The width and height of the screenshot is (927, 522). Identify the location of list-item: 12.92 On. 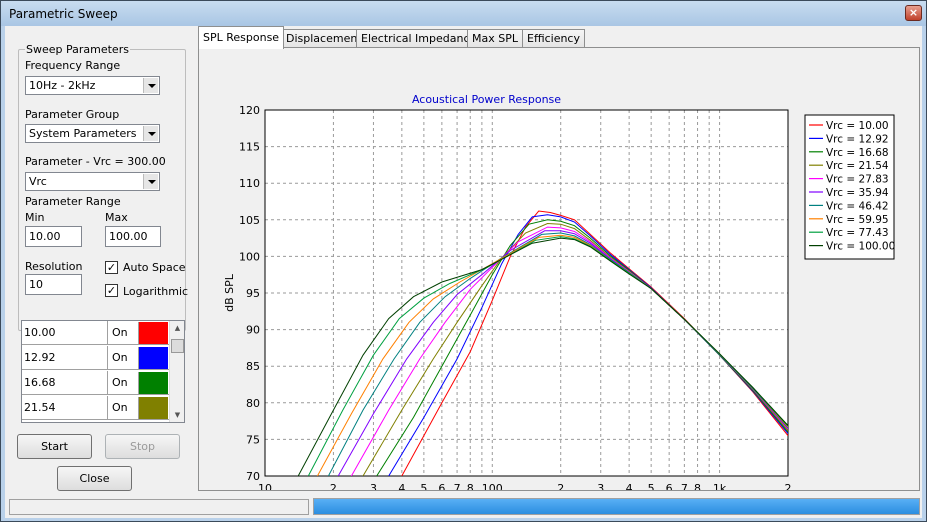
(96, 358).